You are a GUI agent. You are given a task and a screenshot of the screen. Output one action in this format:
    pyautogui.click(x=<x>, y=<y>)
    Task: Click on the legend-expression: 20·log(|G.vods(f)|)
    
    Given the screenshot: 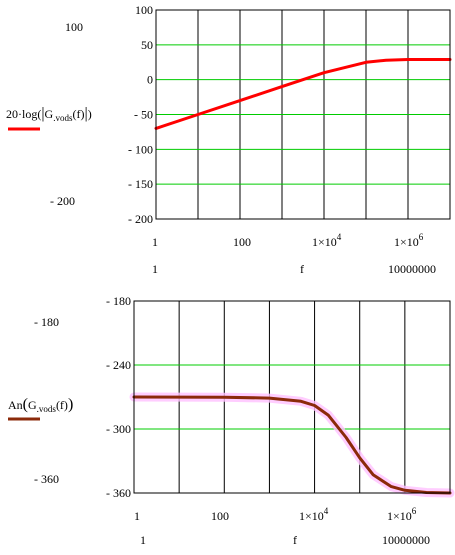 What is the action you would take?
    pyautogui.click(x=49, y=114)
    